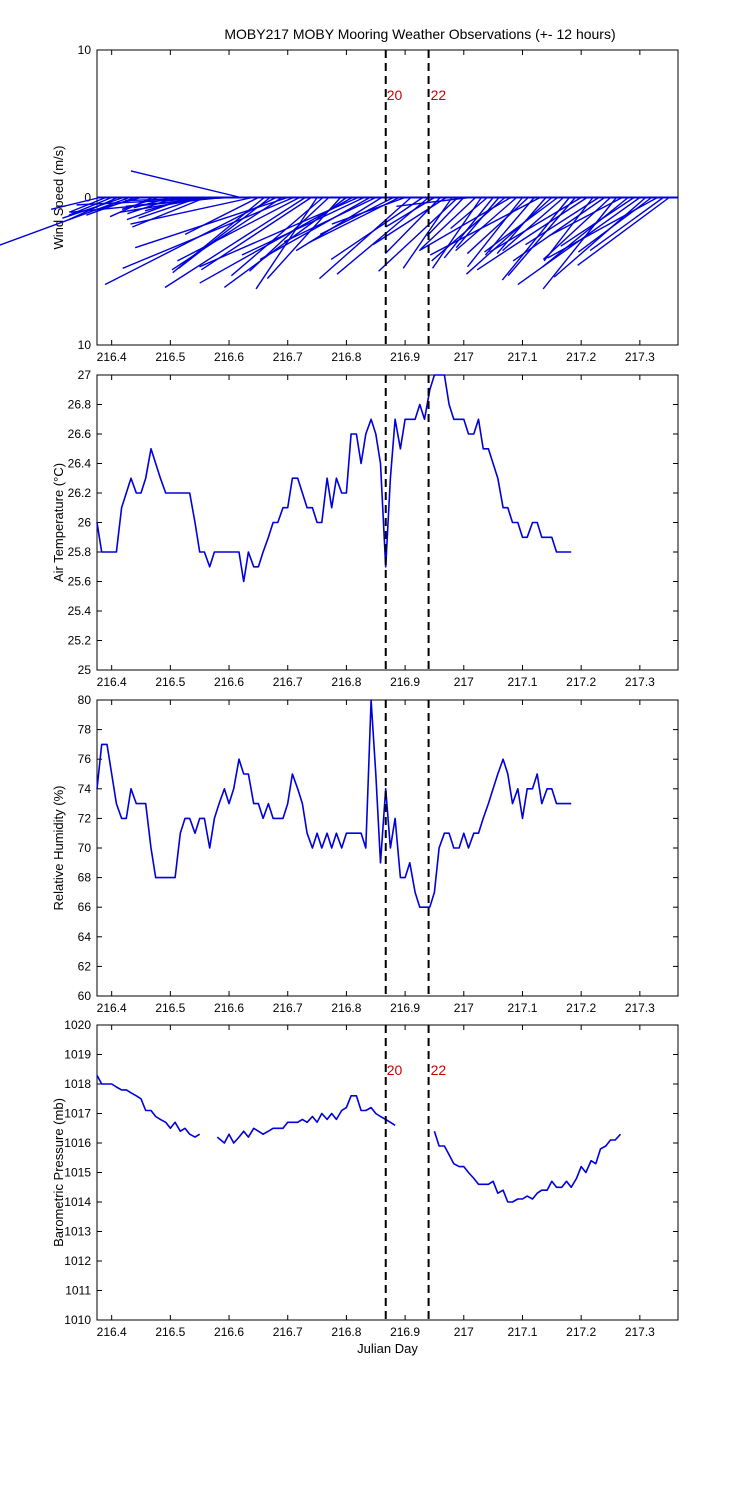 Image resolution: width=750 pixels, height=1500 pixels. Describe the element at coordinates (77, 1261) in the screenshot. I see `y-tick-label: 1012` at that location.